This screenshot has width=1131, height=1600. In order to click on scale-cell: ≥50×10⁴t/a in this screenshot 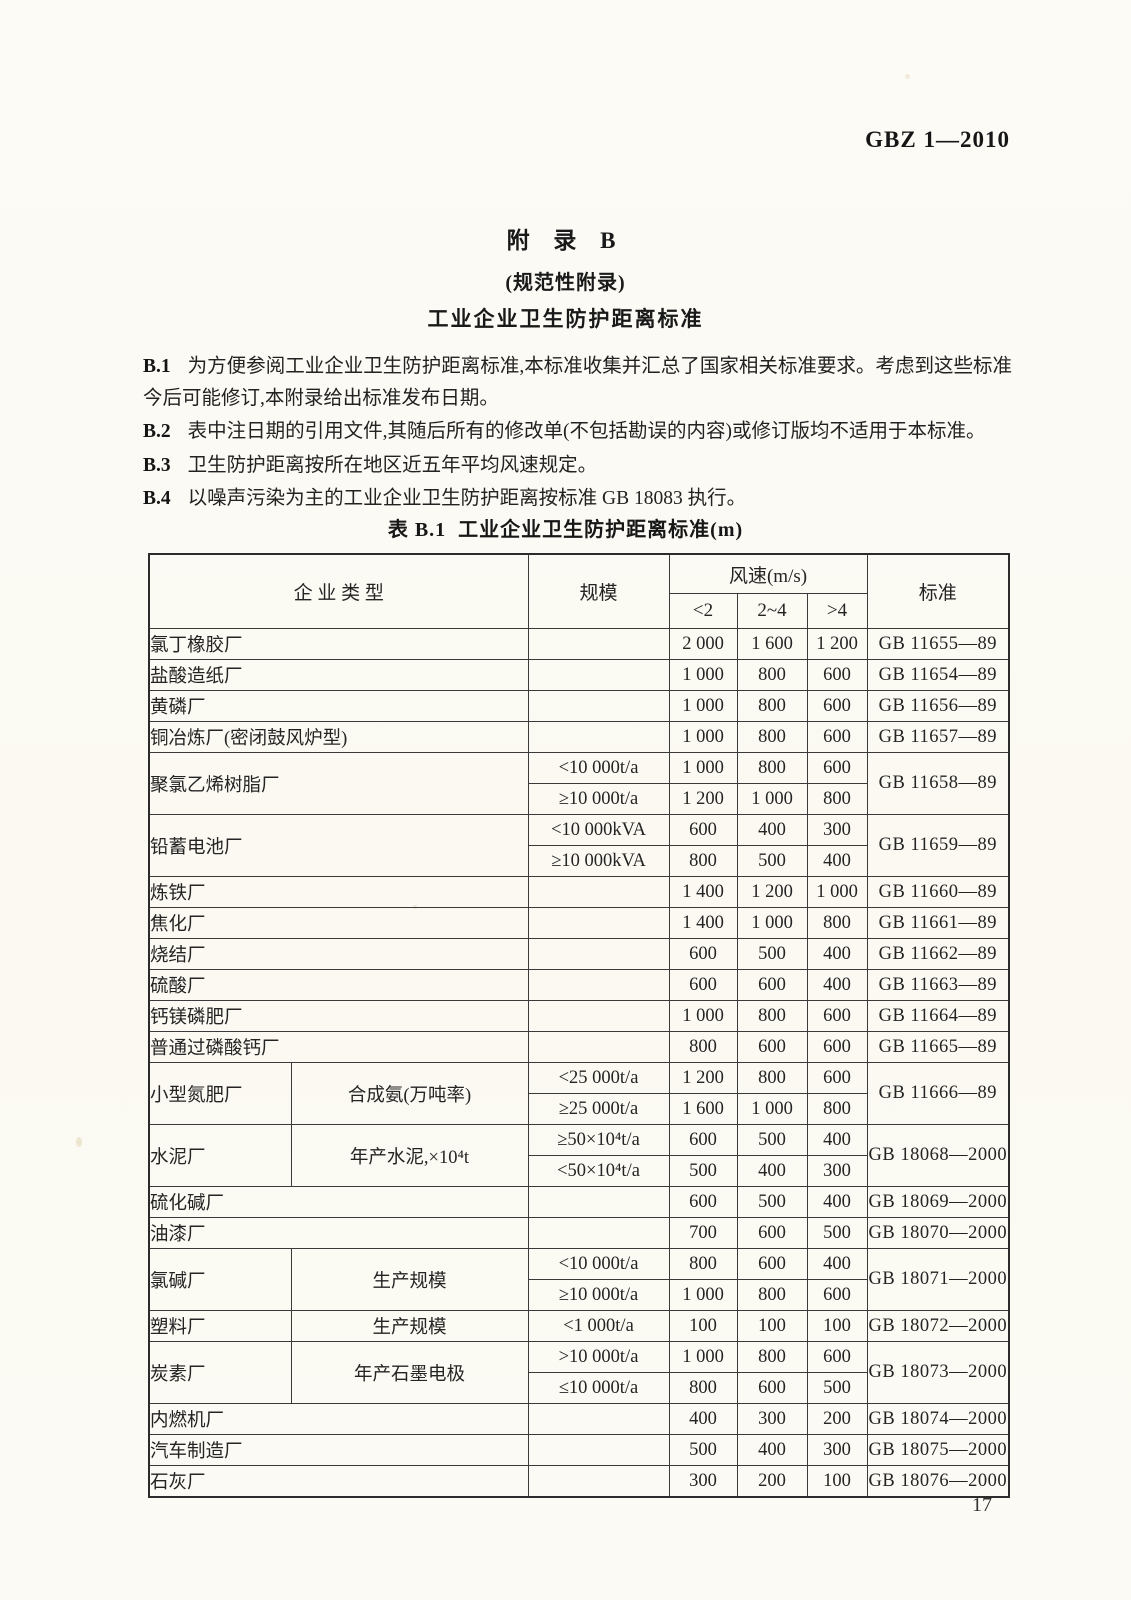, I will do `click(598, 1140)`.